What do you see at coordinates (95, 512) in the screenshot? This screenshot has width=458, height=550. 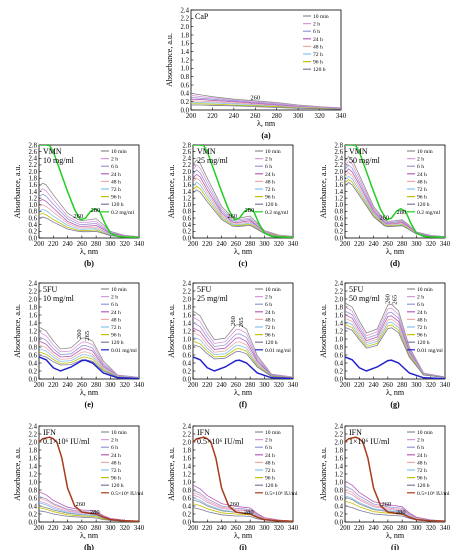 I see `peak-label: 280` at bounding box center [95, 512].